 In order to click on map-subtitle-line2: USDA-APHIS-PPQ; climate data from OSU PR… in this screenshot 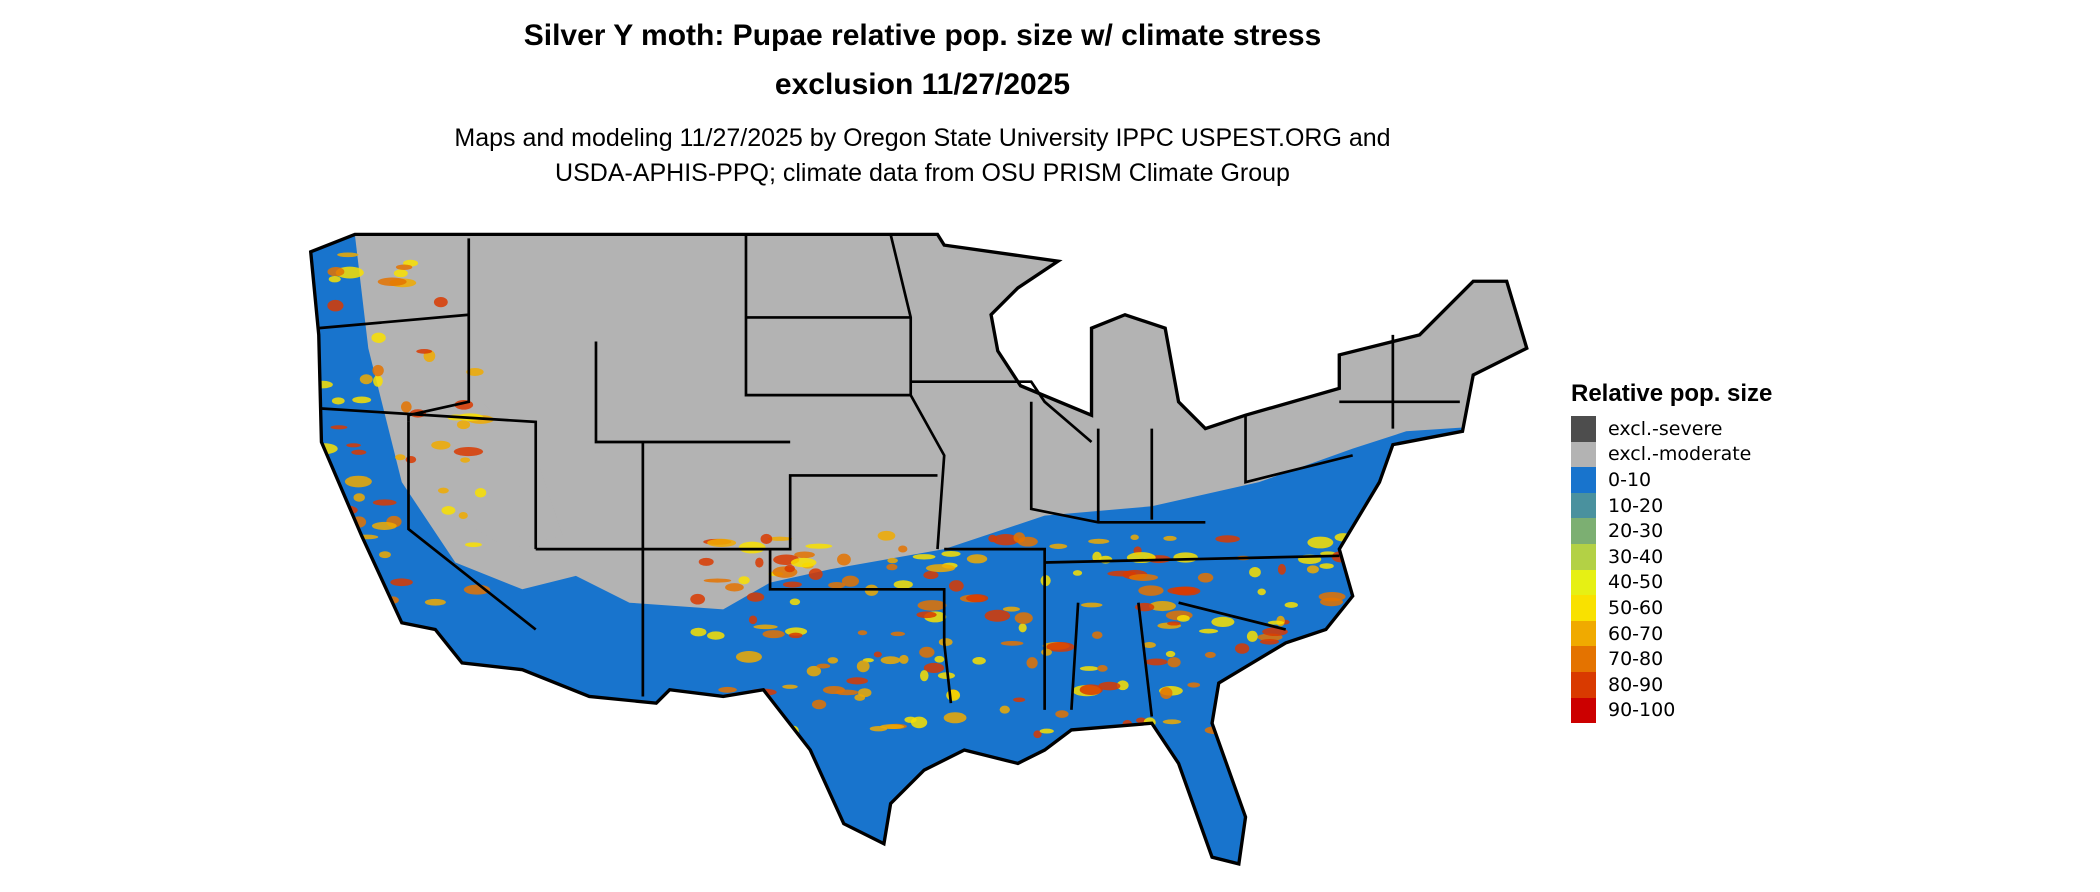, I will do `click(922, 173)`.